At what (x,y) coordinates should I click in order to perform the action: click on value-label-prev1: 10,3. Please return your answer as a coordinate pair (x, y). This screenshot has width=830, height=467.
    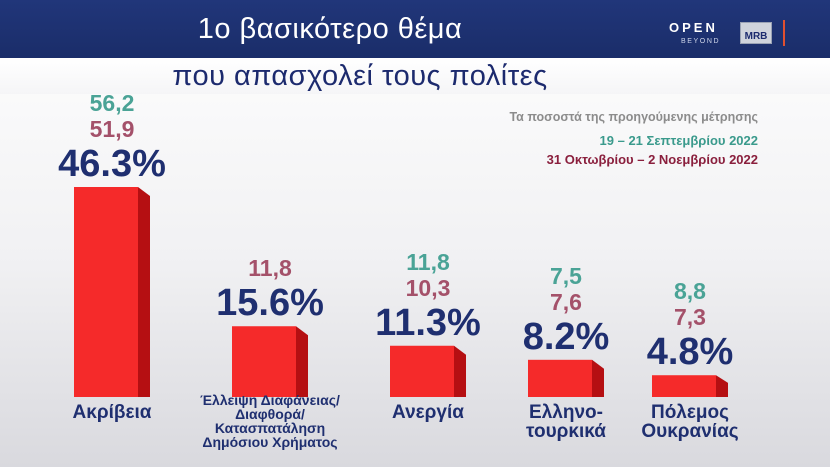
    Looking at the image, I should click on (428, 287).